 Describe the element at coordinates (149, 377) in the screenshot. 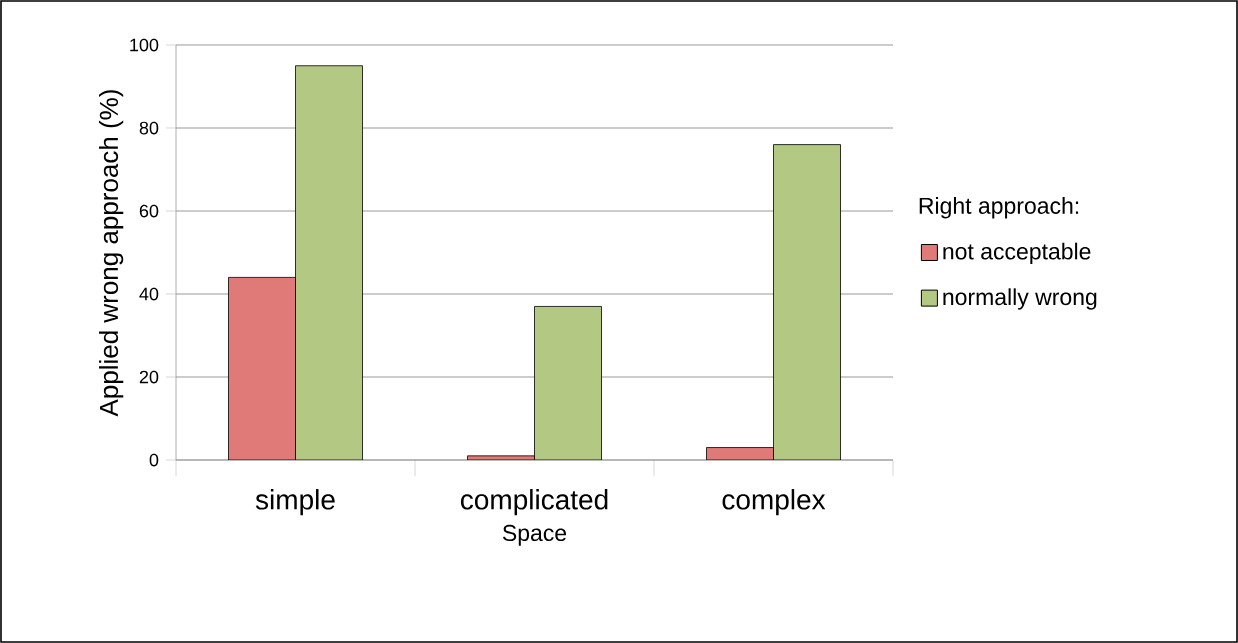

I see `y-tick-label: 20` at that location.